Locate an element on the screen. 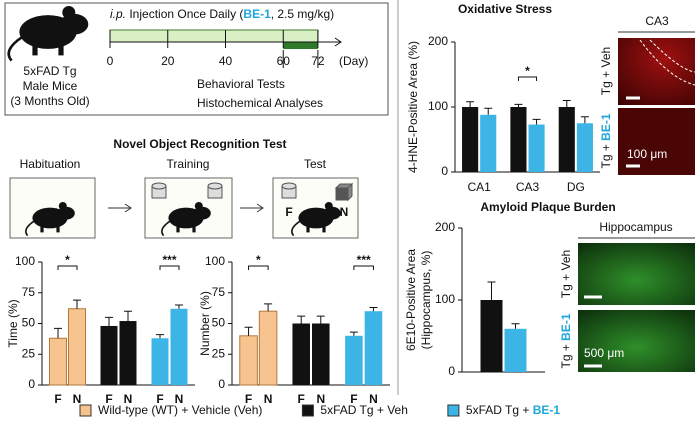 The width and height of the screenshot is (700, 425). y-axis-label: (Hippocampus, %) is located at coordinates (426, 300).